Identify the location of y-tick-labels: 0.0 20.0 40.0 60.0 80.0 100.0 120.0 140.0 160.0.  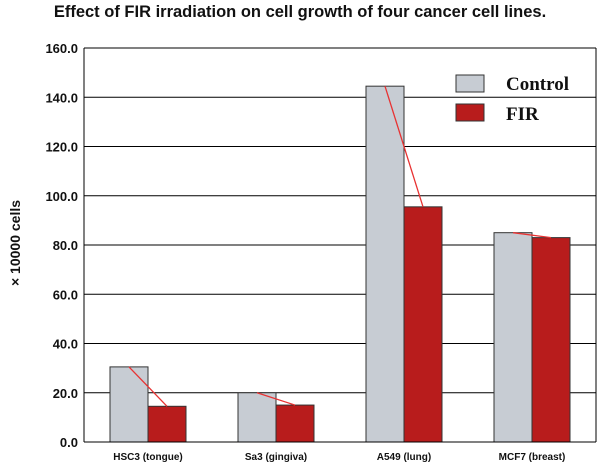
(61, 245).